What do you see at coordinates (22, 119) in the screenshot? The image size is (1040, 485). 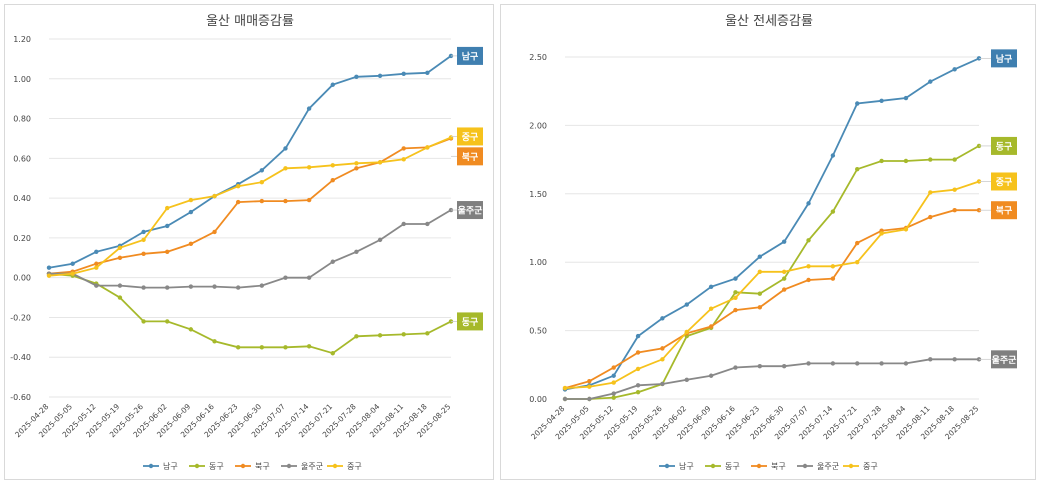 I see `y-tick-label: 0.80` at bounding box center [22, 119].